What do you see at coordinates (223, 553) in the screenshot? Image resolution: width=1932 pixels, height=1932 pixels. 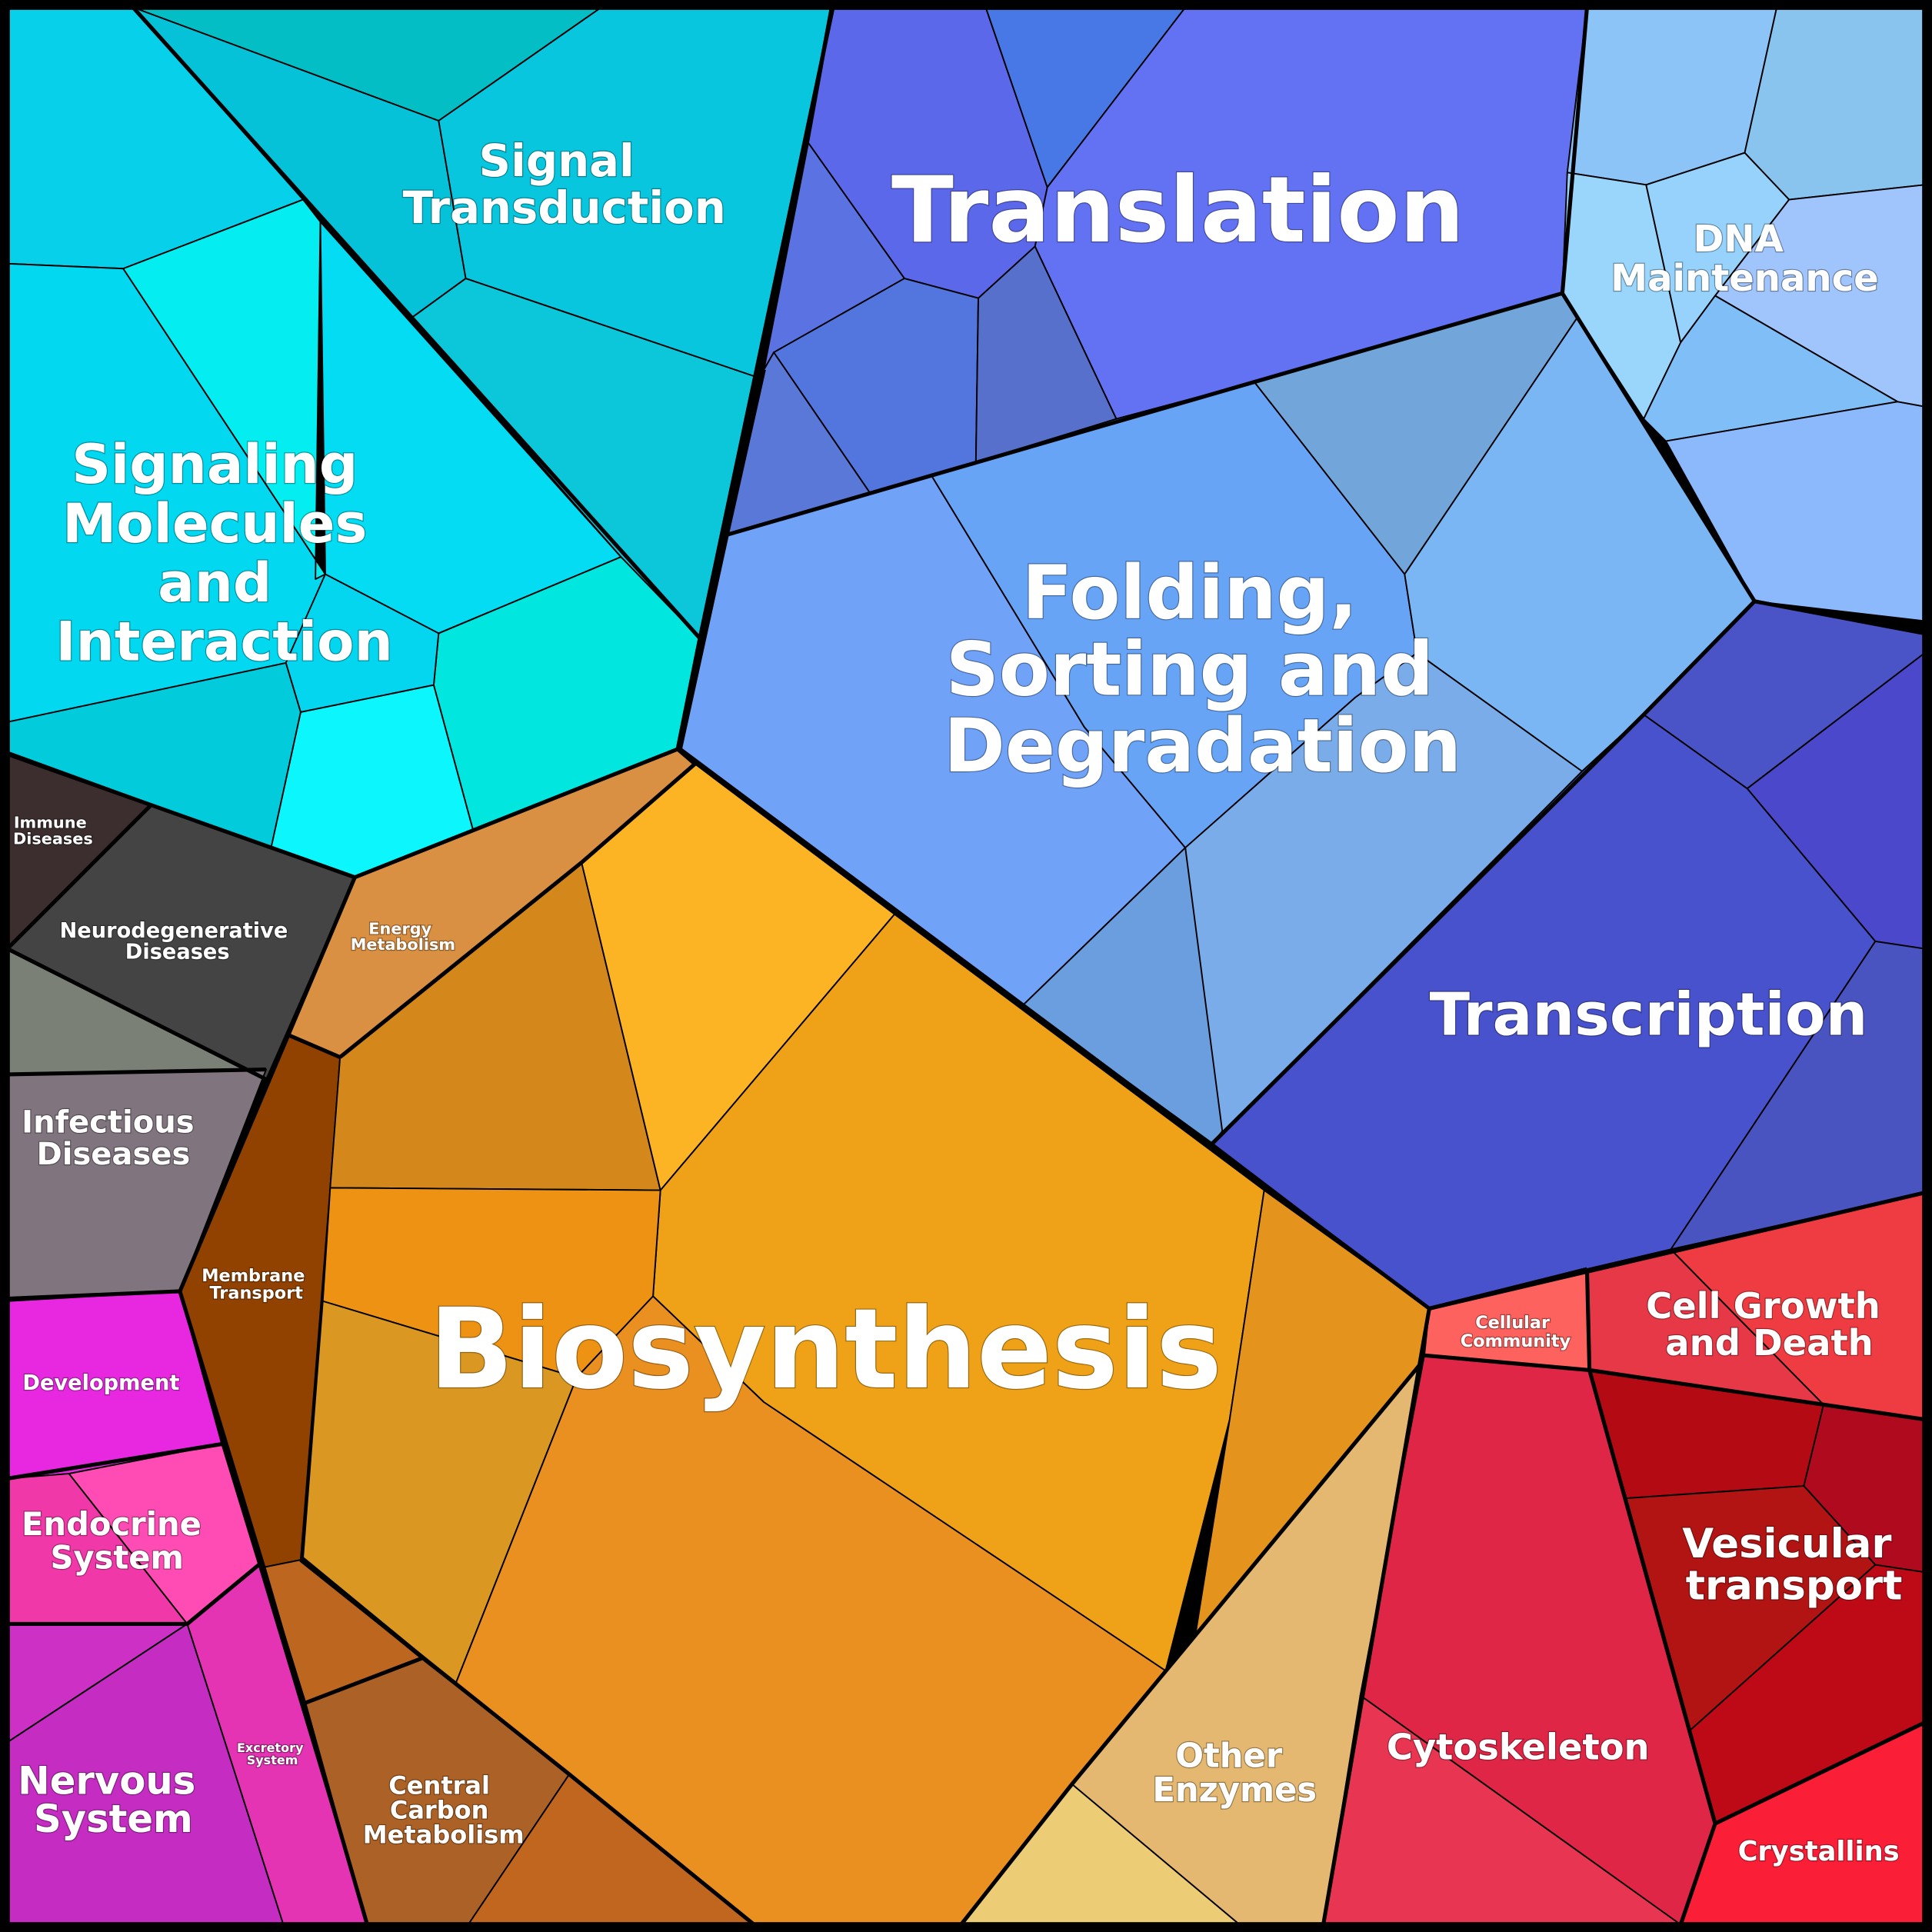 I see `label-signaling-molecules: Signaling Molecules and Interaction` at bounding box center [223, 553].